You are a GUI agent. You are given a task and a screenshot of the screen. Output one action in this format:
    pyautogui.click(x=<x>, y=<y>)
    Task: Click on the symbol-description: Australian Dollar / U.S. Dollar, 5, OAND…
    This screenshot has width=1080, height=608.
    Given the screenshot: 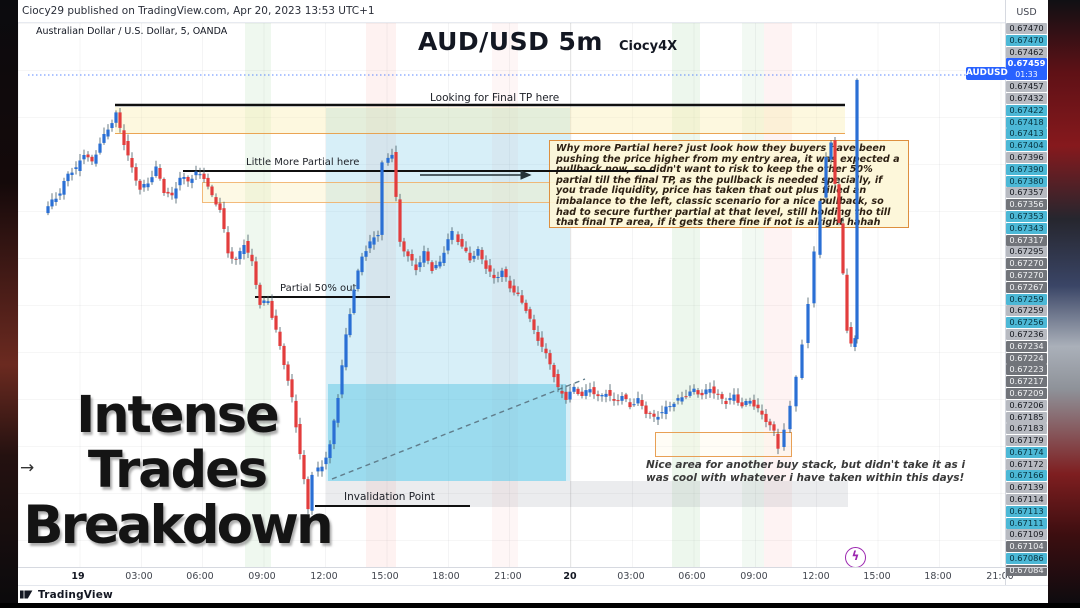 What is the action you would take?
    pyautogui.click(x=132, y=31)
    